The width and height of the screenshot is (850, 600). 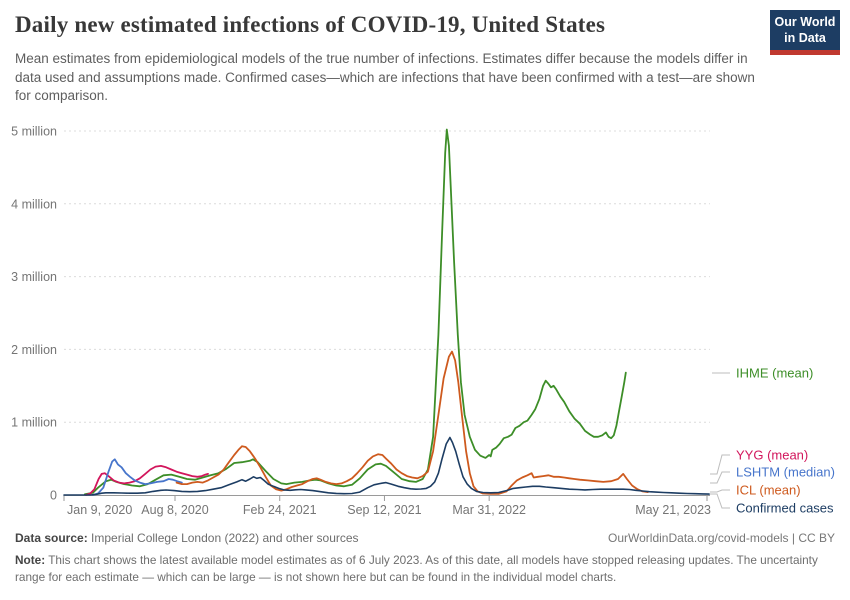 I want to click on legend-label-ihme: IHME (mean), so click(x=774, y=373).